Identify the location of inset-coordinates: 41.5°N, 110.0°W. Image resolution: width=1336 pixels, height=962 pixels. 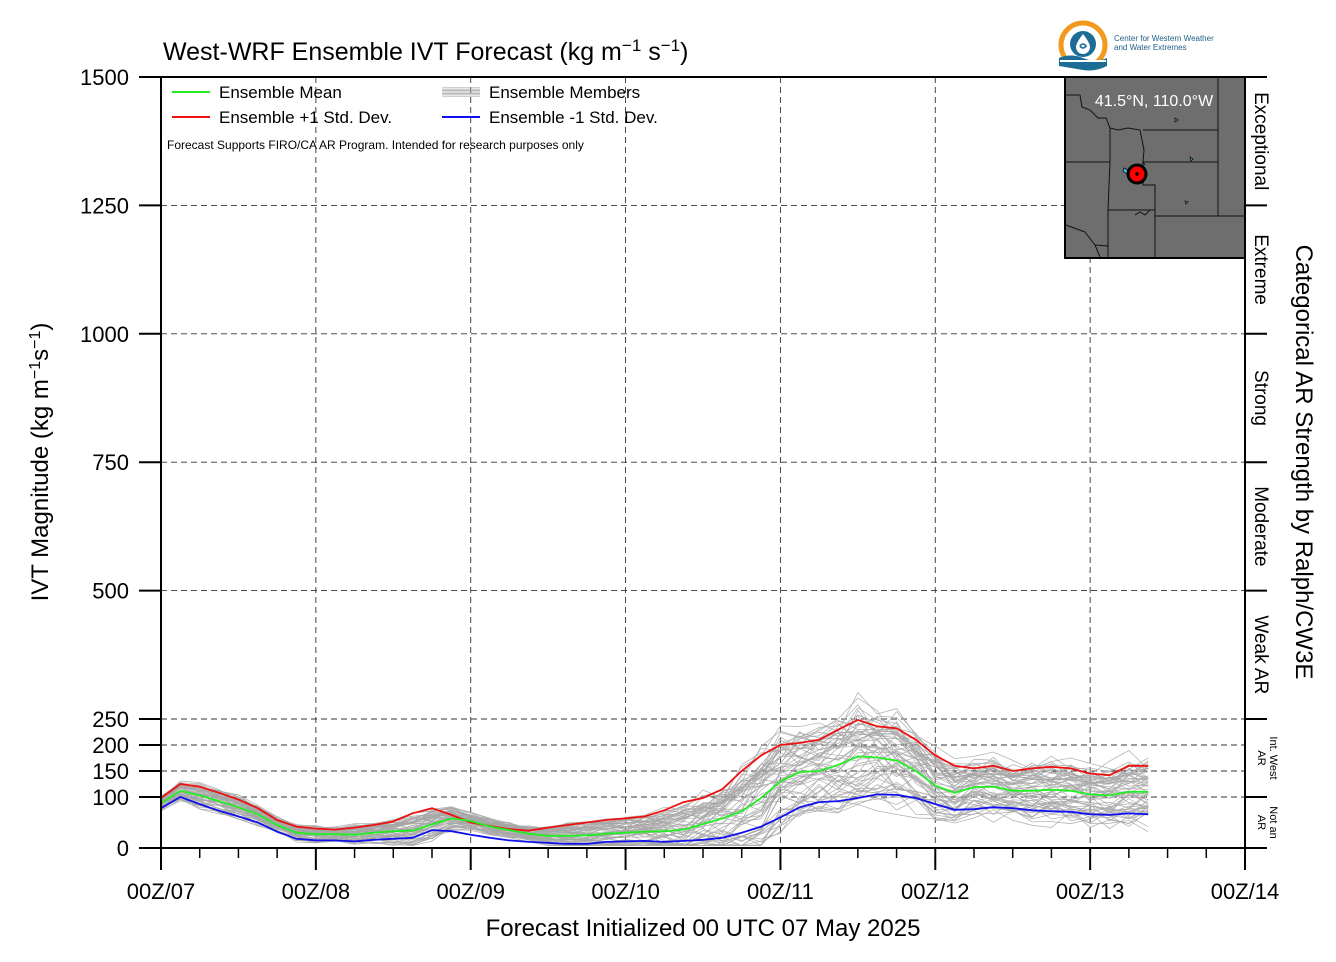
(1154, 101).